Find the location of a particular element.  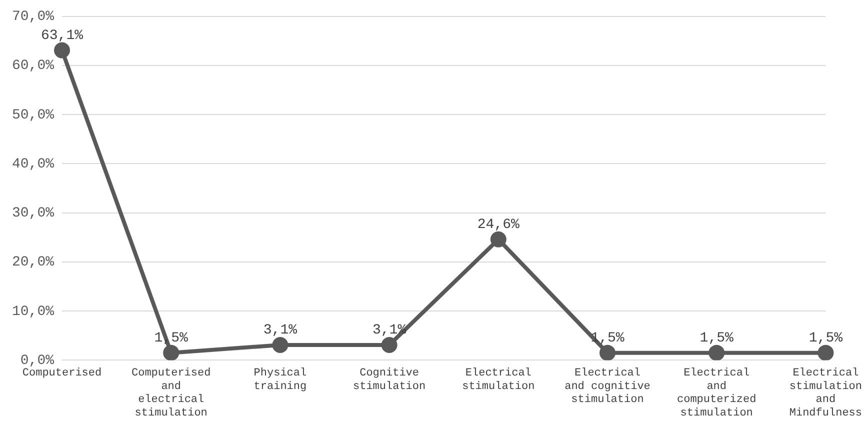

y-tick-label: 10,0% is located at coordinates (33, 312).